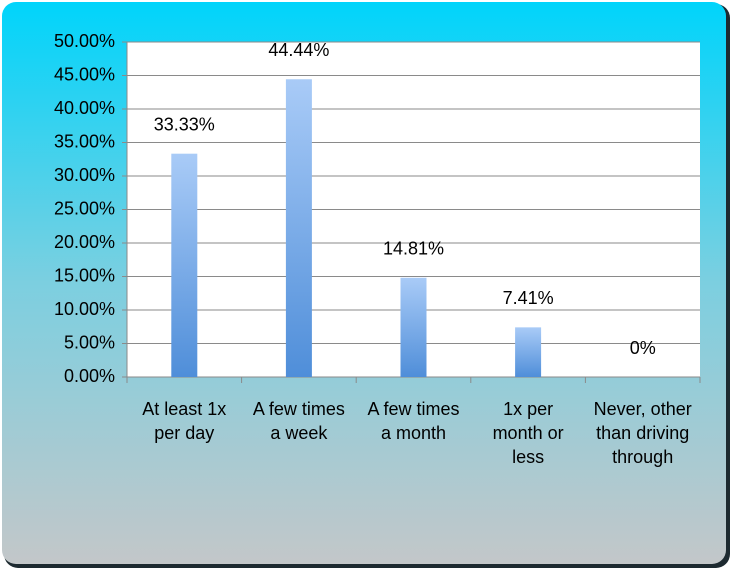 This screenshot has width=734, height=577. I want to click on y-tick-label: 20.00%, so click(84, 242).